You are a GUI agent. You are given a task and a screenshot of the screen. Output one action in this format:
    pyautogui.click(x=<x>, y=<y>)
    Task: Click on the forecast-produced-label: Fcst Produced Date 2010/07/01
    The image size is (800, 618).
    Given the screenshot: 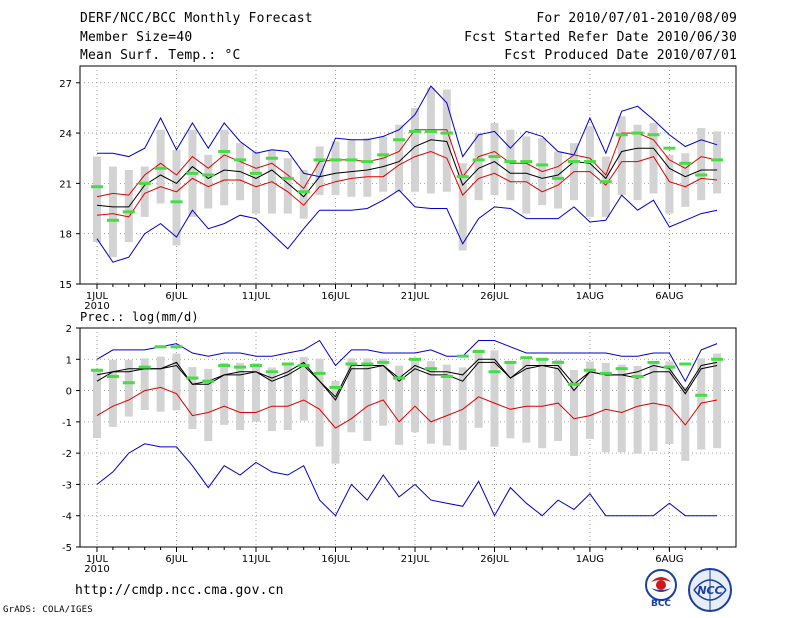 What is the action you would take?
    pyautogui.click(x=620, y=55)
    